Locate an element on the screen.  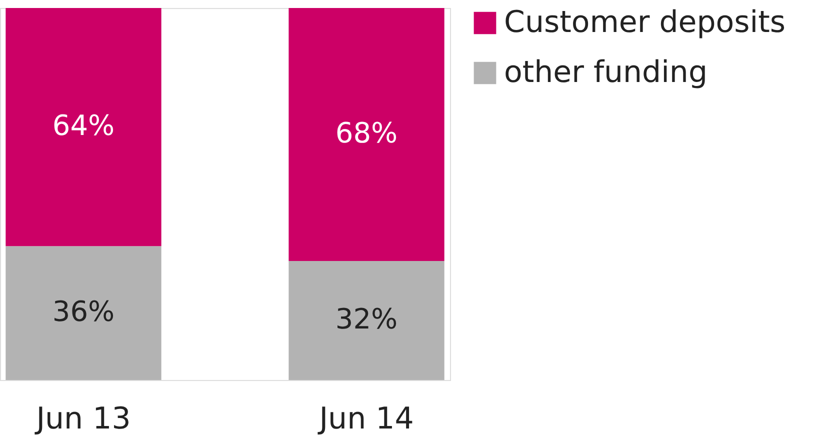
x-tick-label: Jun 14 is located at coordinates (365, 419).